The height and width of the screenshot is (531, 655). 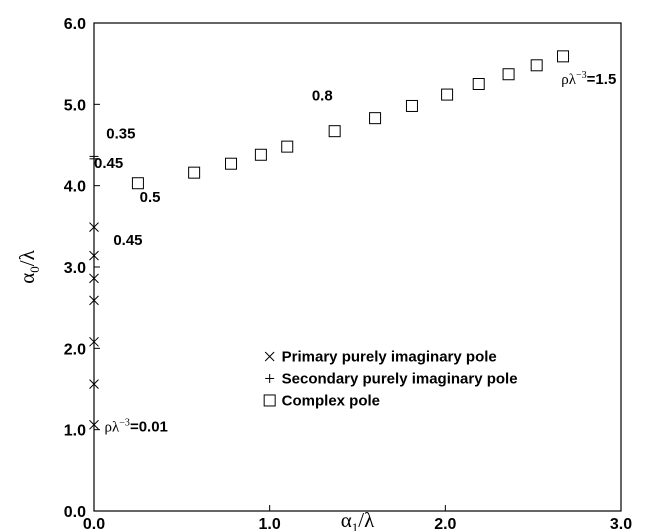 I want to click on legend-item: Secondary purely imaginary pole, so click(x=391, y=378).